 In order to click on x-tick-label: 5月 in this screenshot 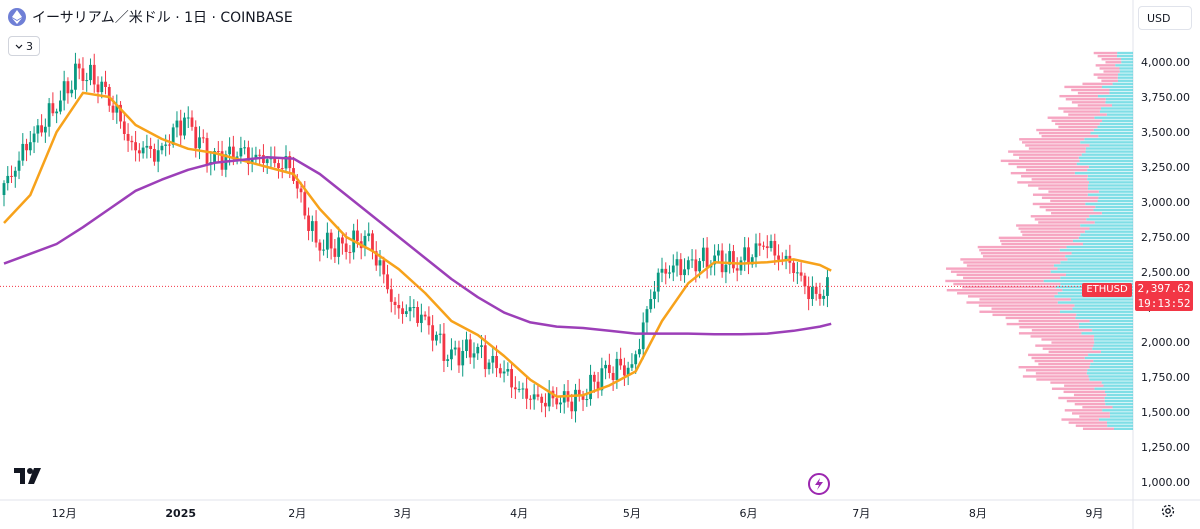, I will do `click(632, 513)`.